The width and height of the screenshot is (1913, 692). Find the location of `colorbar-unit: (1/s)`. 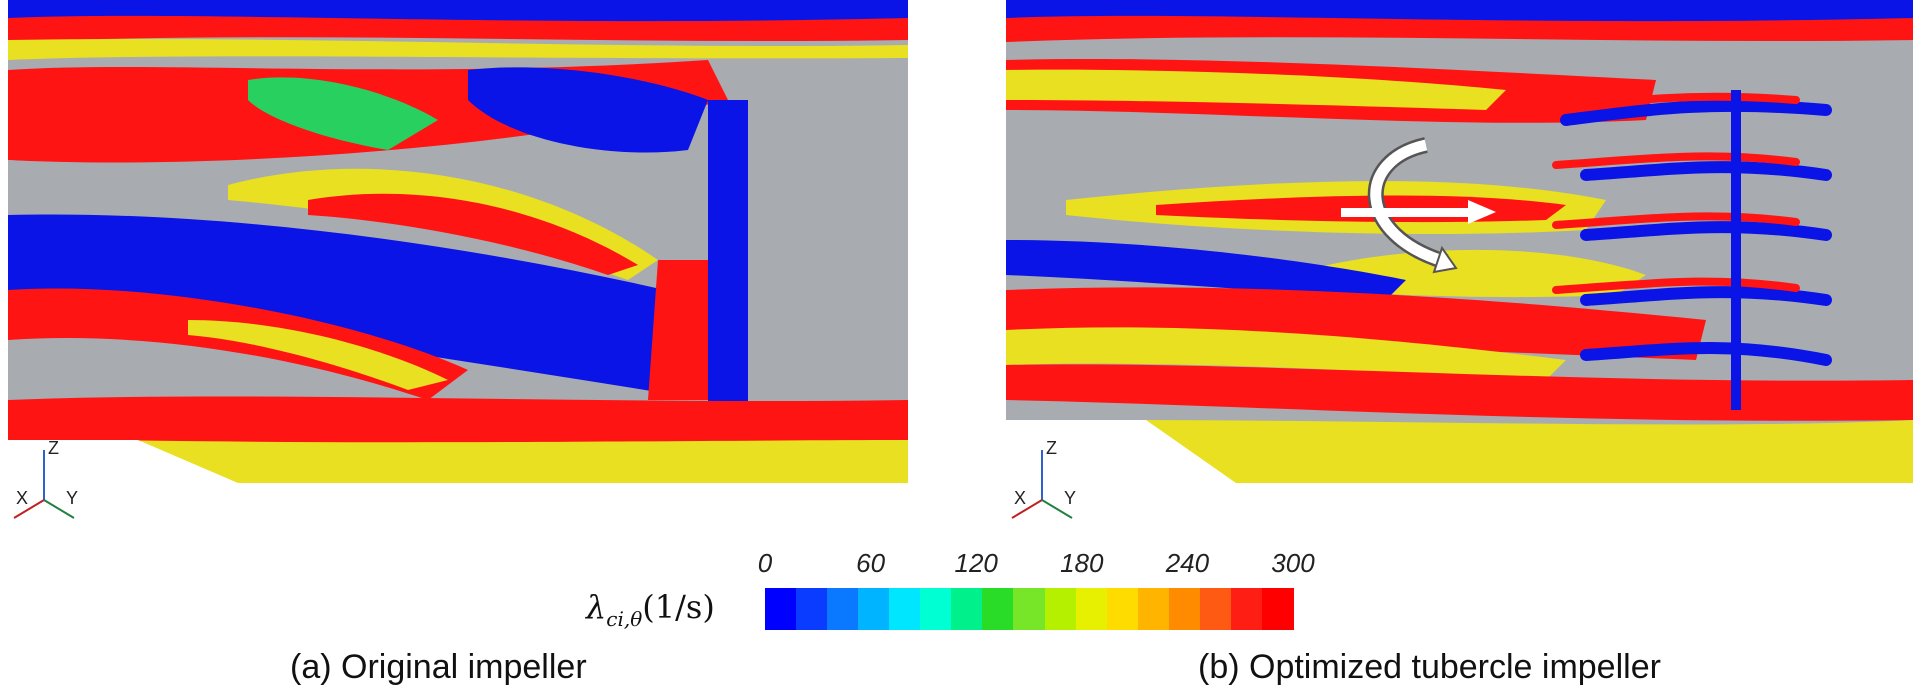

colorbar-unit: (1/s) is located at coordinates (678, 607).